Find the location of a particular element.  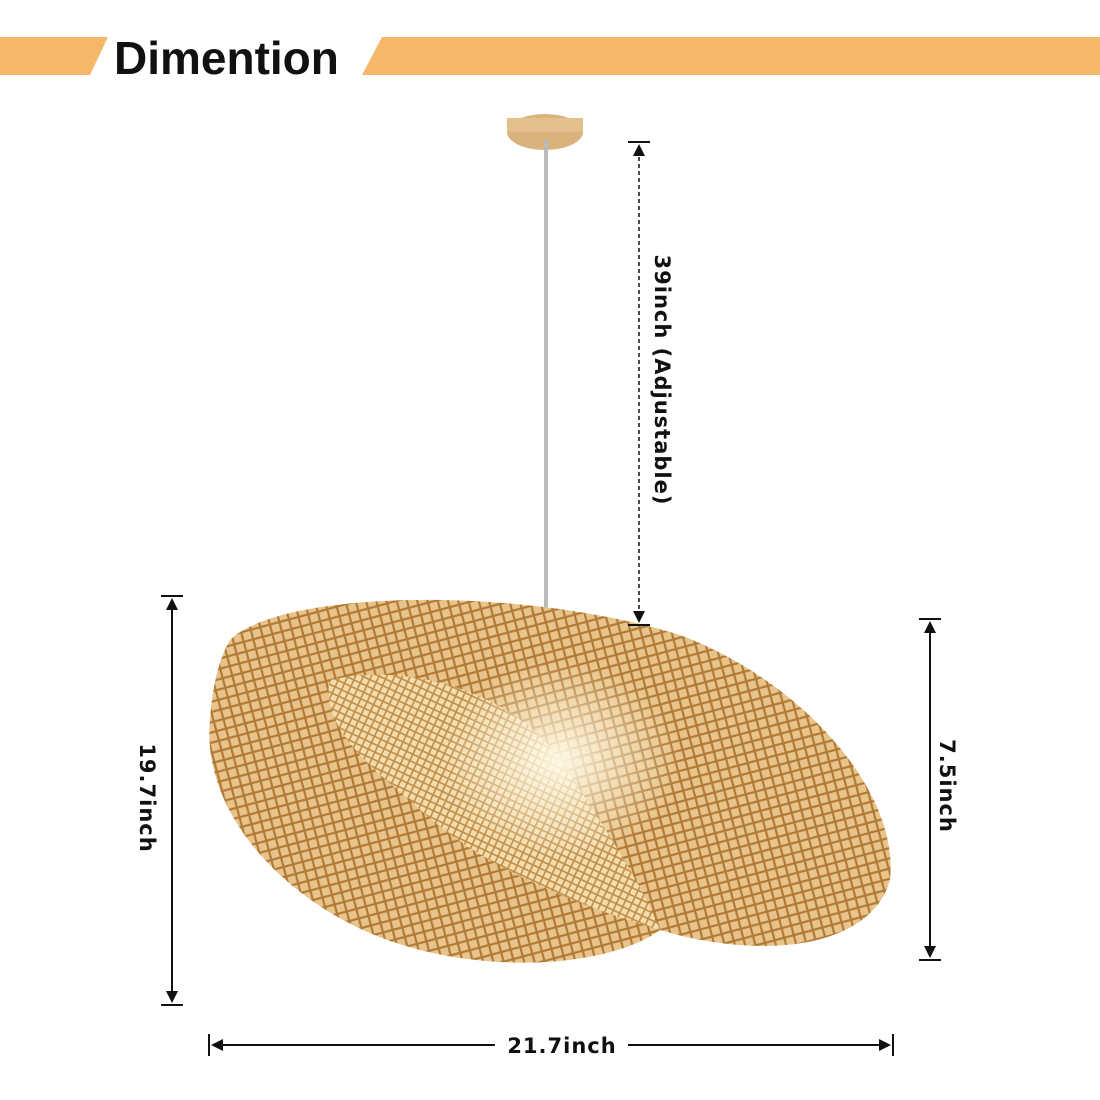

banner-left is located at coordinates (54, 56).